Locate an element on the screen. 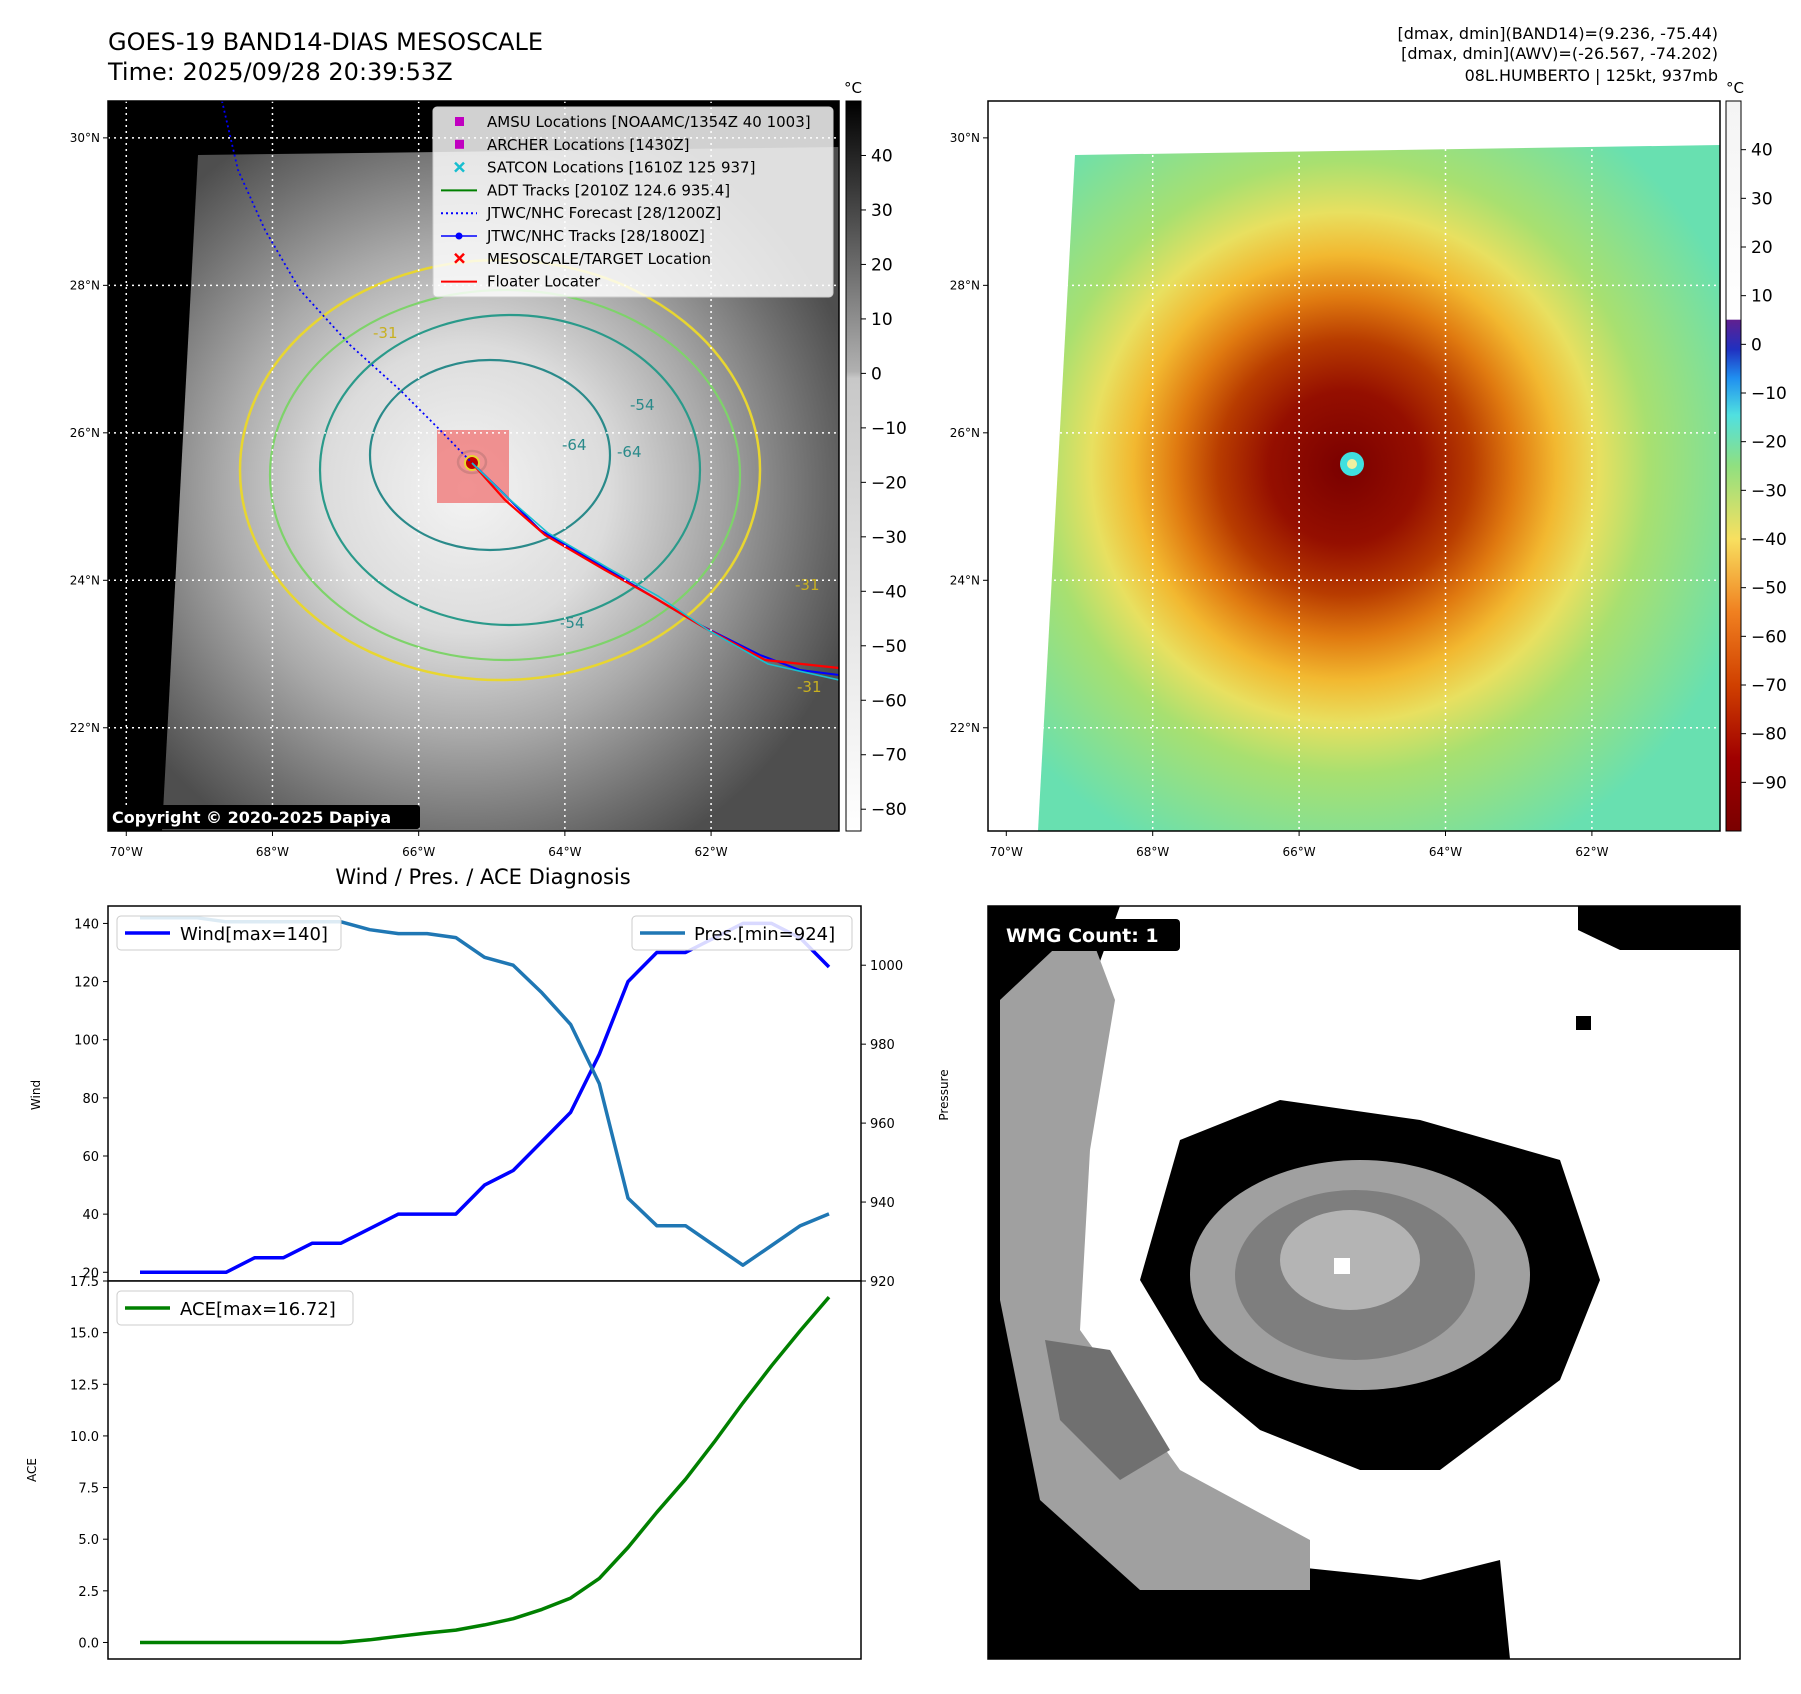  legend-item: MESOSCALE/TARGET Location is located at coordinates (582, 259).